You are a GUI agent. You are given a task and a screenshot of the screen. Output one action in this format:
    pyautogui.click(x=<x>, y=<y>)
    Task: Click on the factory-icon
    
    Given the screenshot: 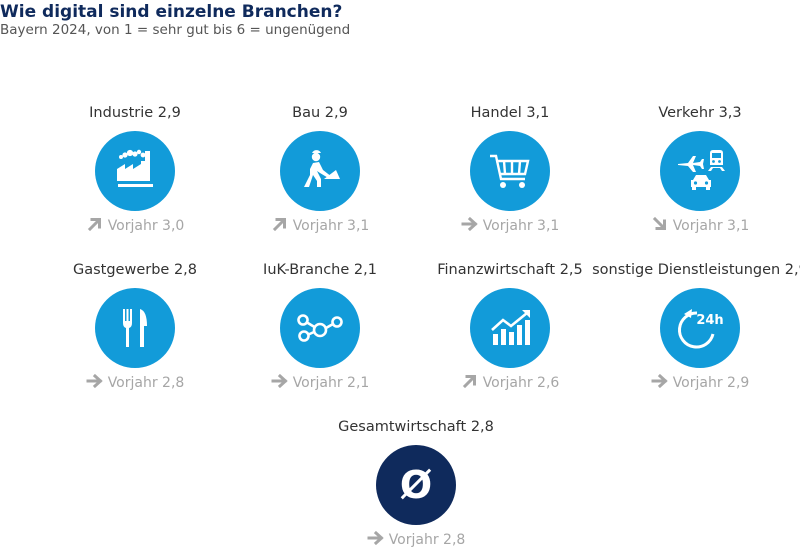 What is the action you would take?
    pyautogui.click(x=135, y=171)
    